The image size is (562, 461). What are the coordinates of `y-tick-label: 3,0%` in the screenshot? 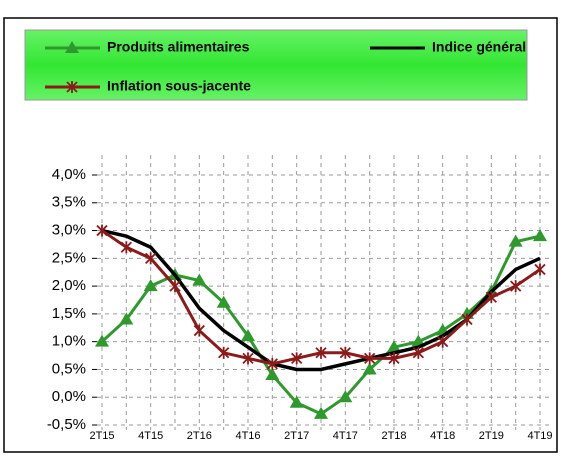 It's located at (69, 230).